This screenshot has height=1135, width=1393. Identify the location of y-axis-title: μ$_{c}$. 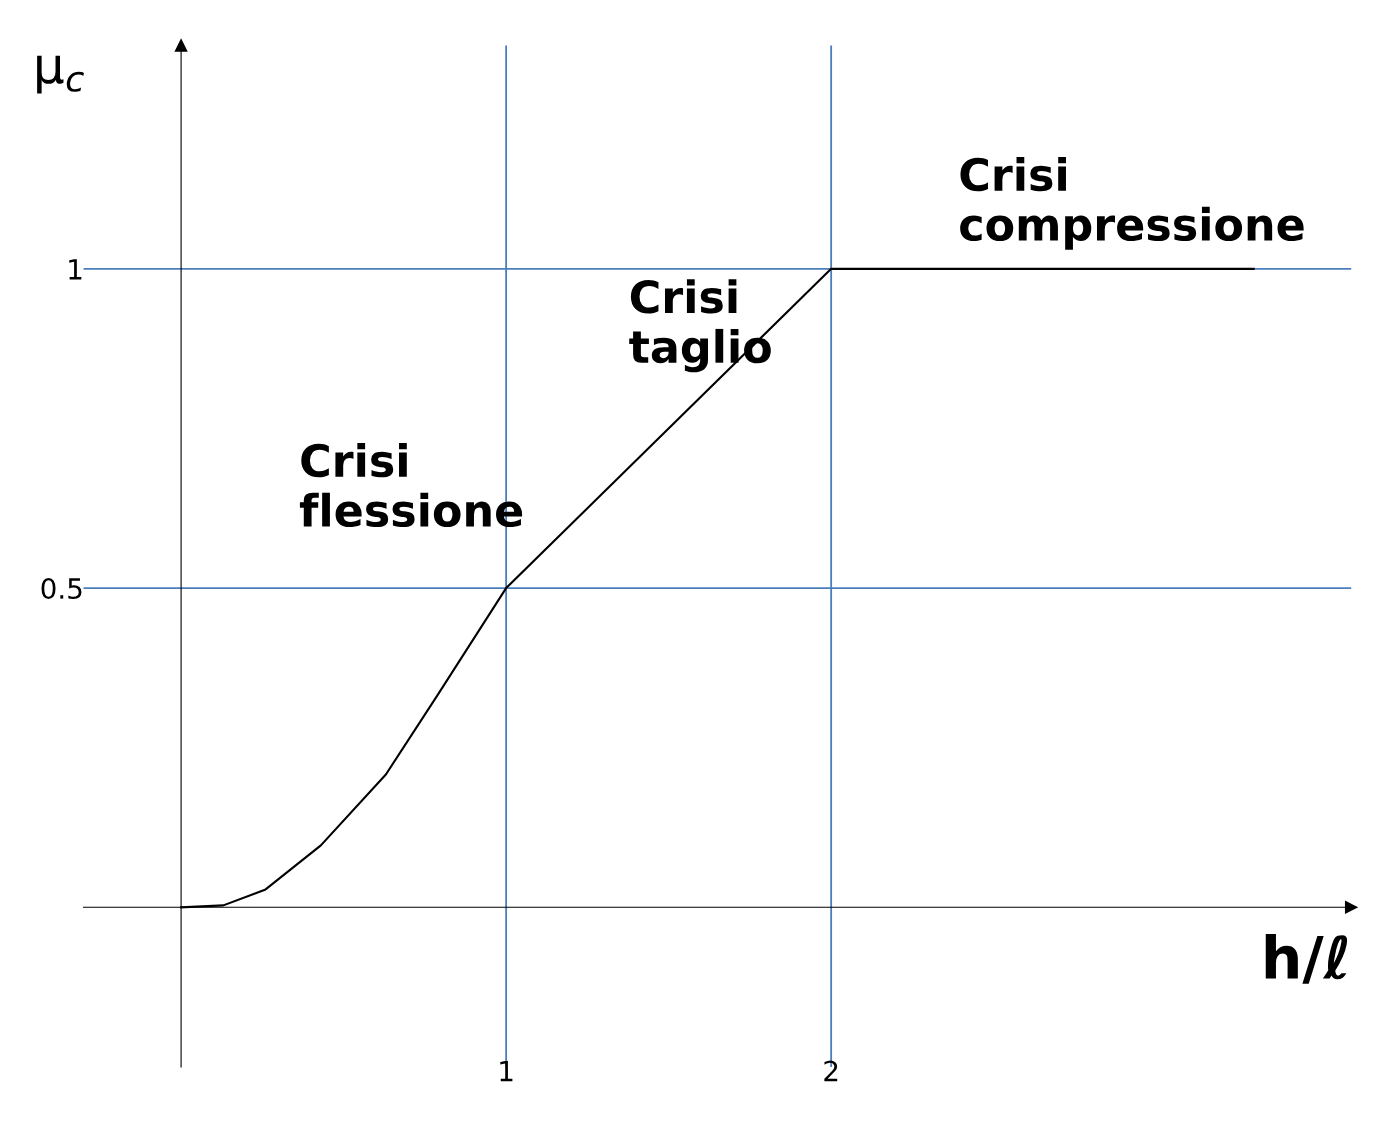
(60, 74).